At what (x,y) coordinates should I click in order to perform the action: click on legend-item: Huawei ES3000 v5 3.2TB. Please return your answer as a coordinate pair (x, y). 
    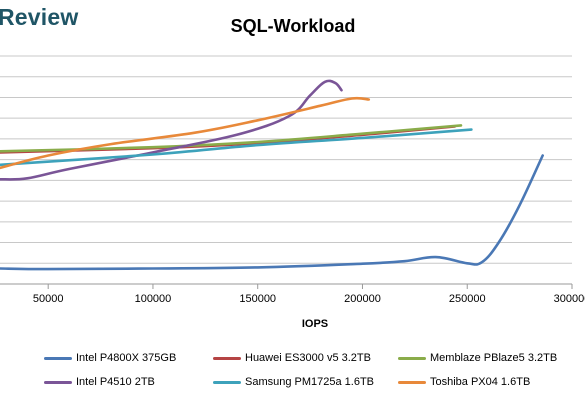
    Looking at the image, I should click on (292, 358).